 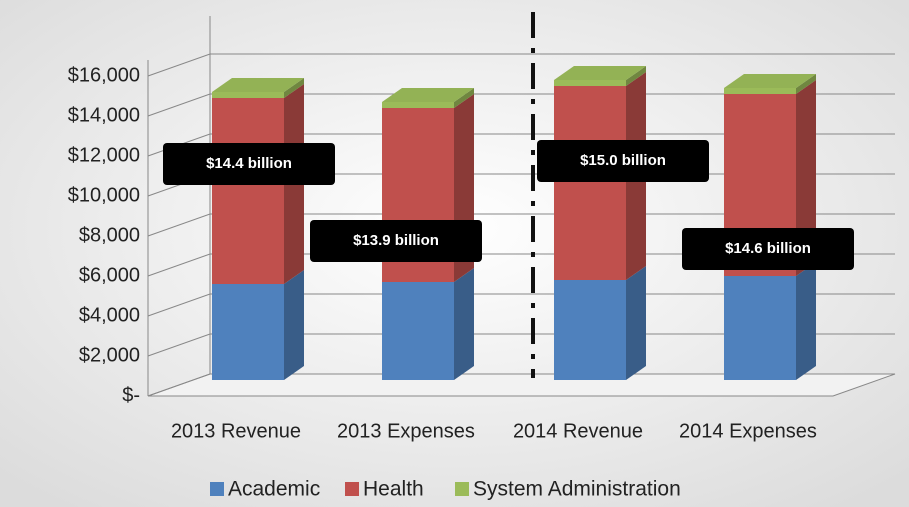 I want to click on y-tick-label: $16,000, so click(x=104, y=75).